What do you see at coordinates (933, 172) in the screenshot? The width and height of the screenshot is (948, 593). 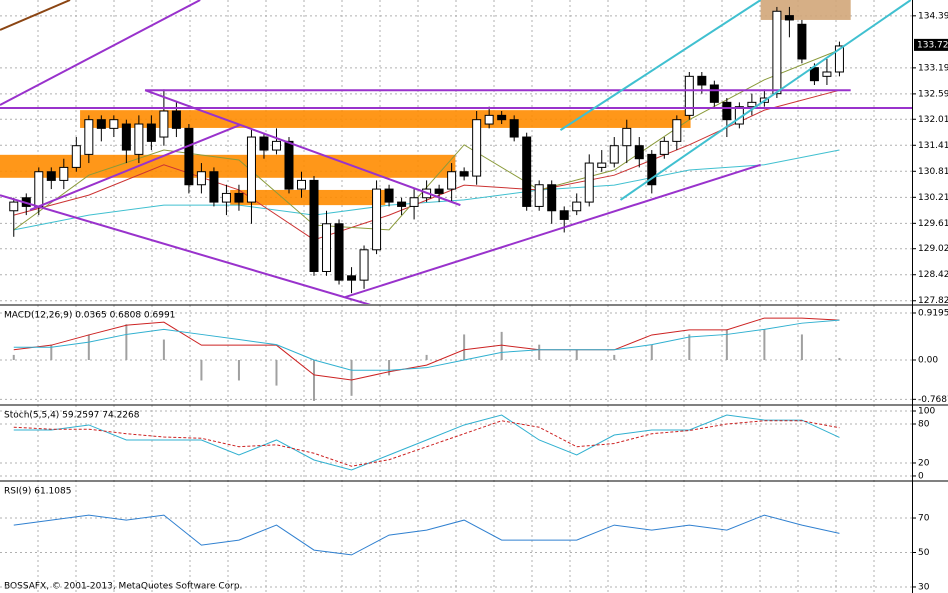 I see `y-tick-label: 130.810` at bounding box center [933, 172].